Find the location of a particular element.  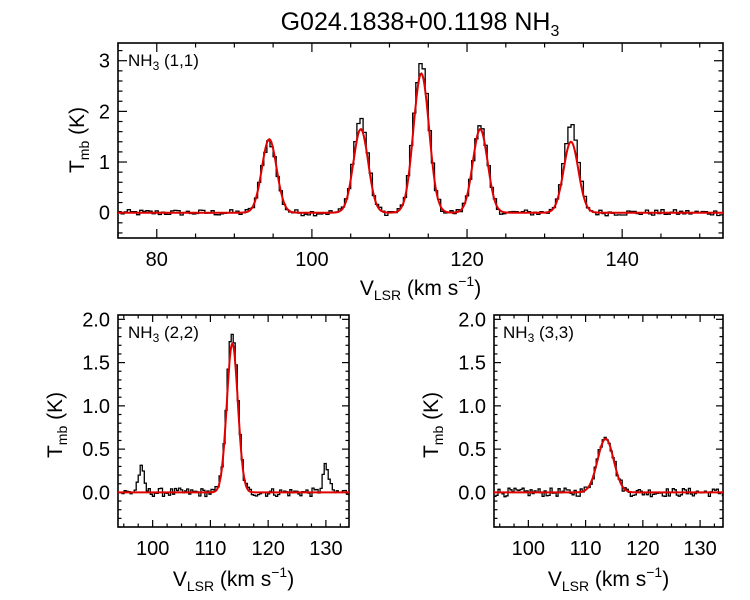

panel-label: NH3 (3,3) is located at coordinates (538, 334).